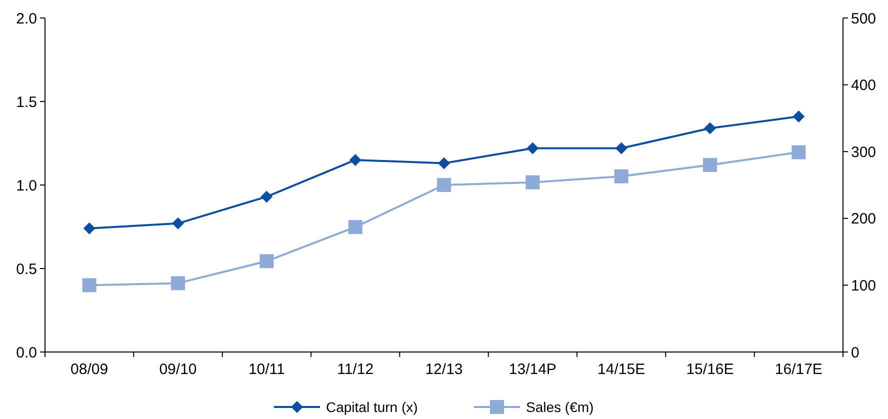 This screenshot has height=419, width=888. I want to click on x-tick-label: 13/14P, so click(532, 369).